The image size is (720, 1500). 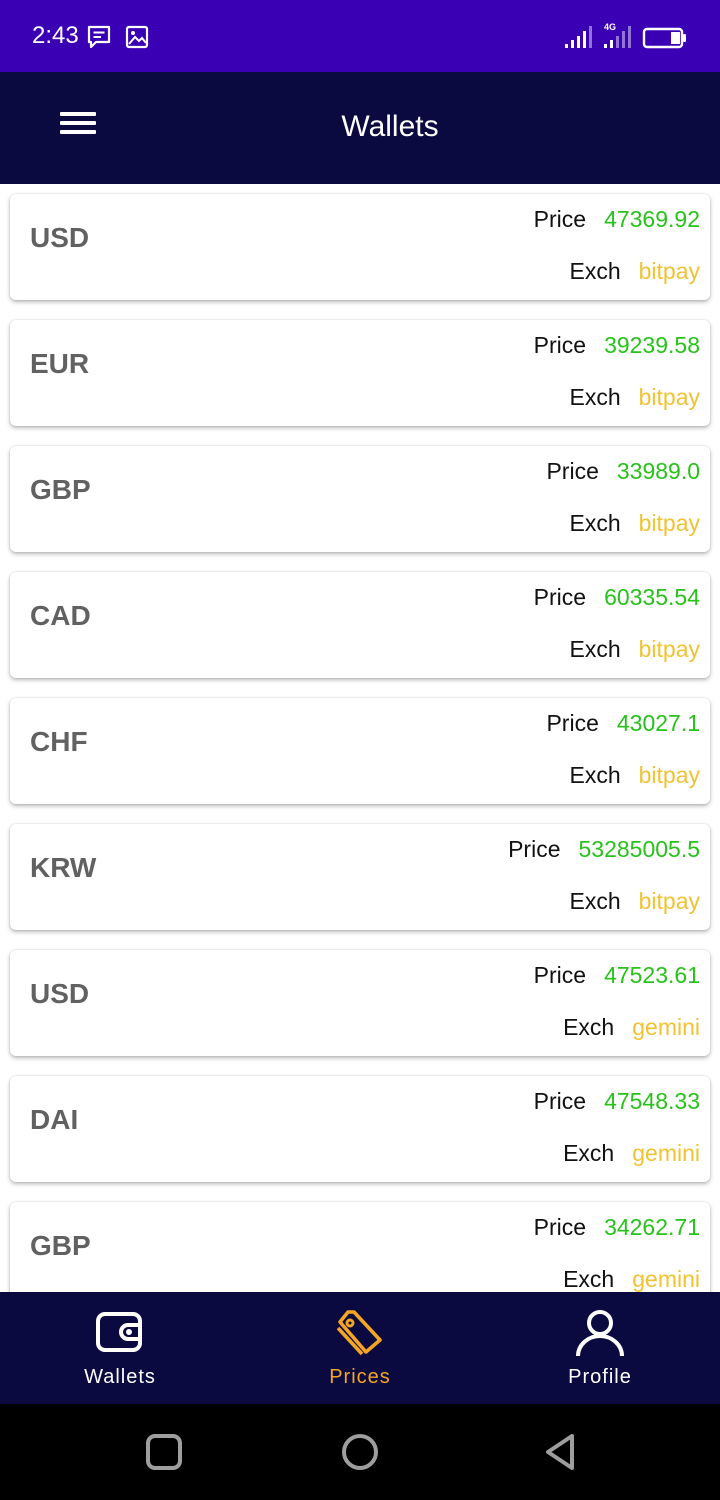 I want to click on image-icon, so click(x=137, y=37).